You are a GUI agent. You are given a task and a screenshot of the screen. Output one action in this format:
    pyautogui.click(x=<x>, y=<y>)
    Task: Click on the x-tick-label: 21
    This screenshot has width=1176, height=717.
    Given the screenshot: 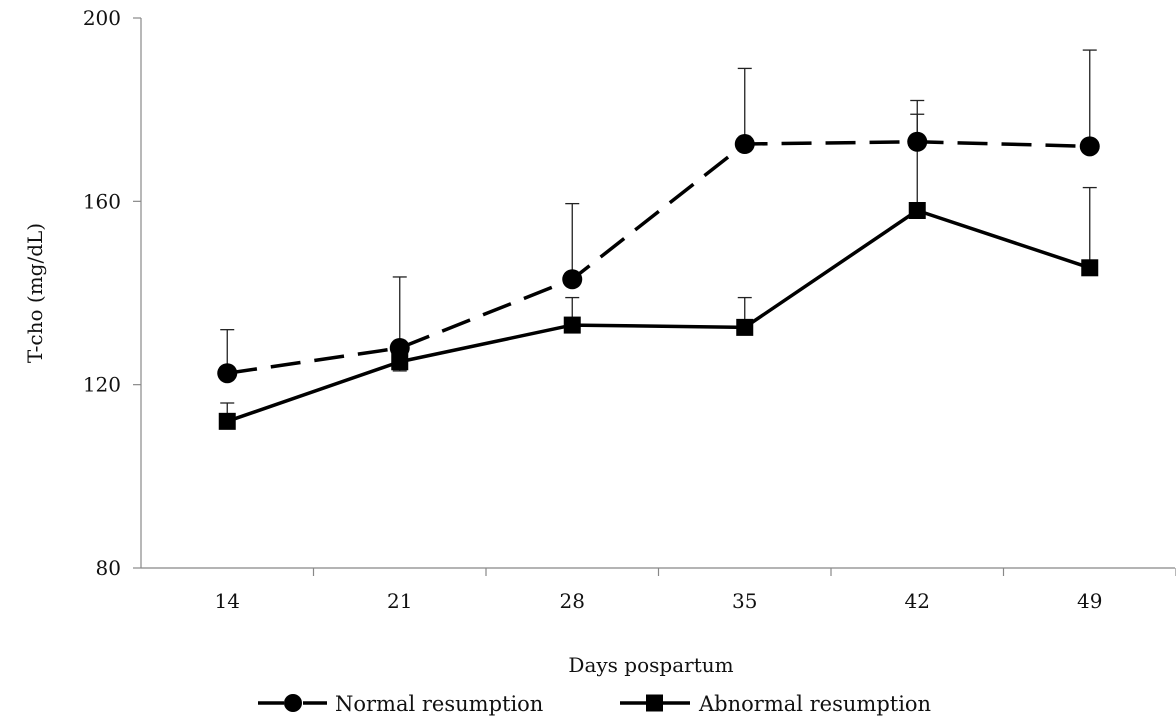 What is the action you would take?
    pyautogui.click(x=399, y=601)
    